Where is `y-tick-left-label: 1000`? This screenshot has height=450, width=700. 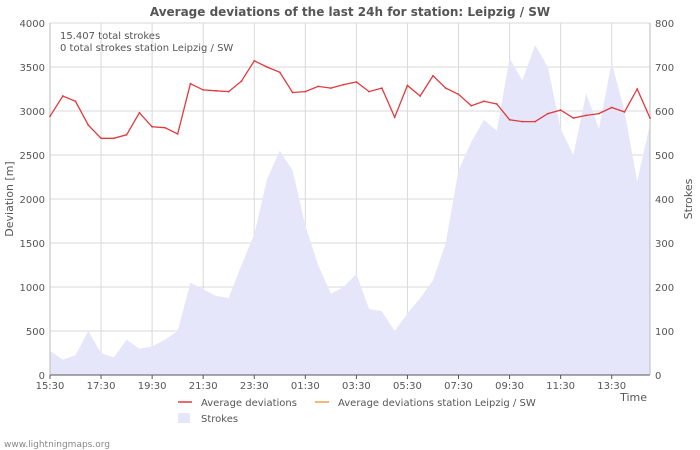 y-tick-left-label: 1000 is located at coordinates (32, 288).